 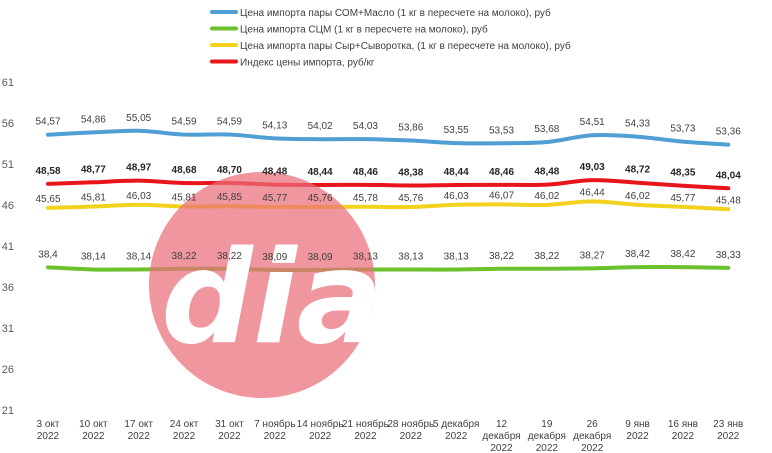 What do you see at coordinates (728, 200) in the screenshot?
I see `data-label: 45,48` at bounding box center [728, 200].